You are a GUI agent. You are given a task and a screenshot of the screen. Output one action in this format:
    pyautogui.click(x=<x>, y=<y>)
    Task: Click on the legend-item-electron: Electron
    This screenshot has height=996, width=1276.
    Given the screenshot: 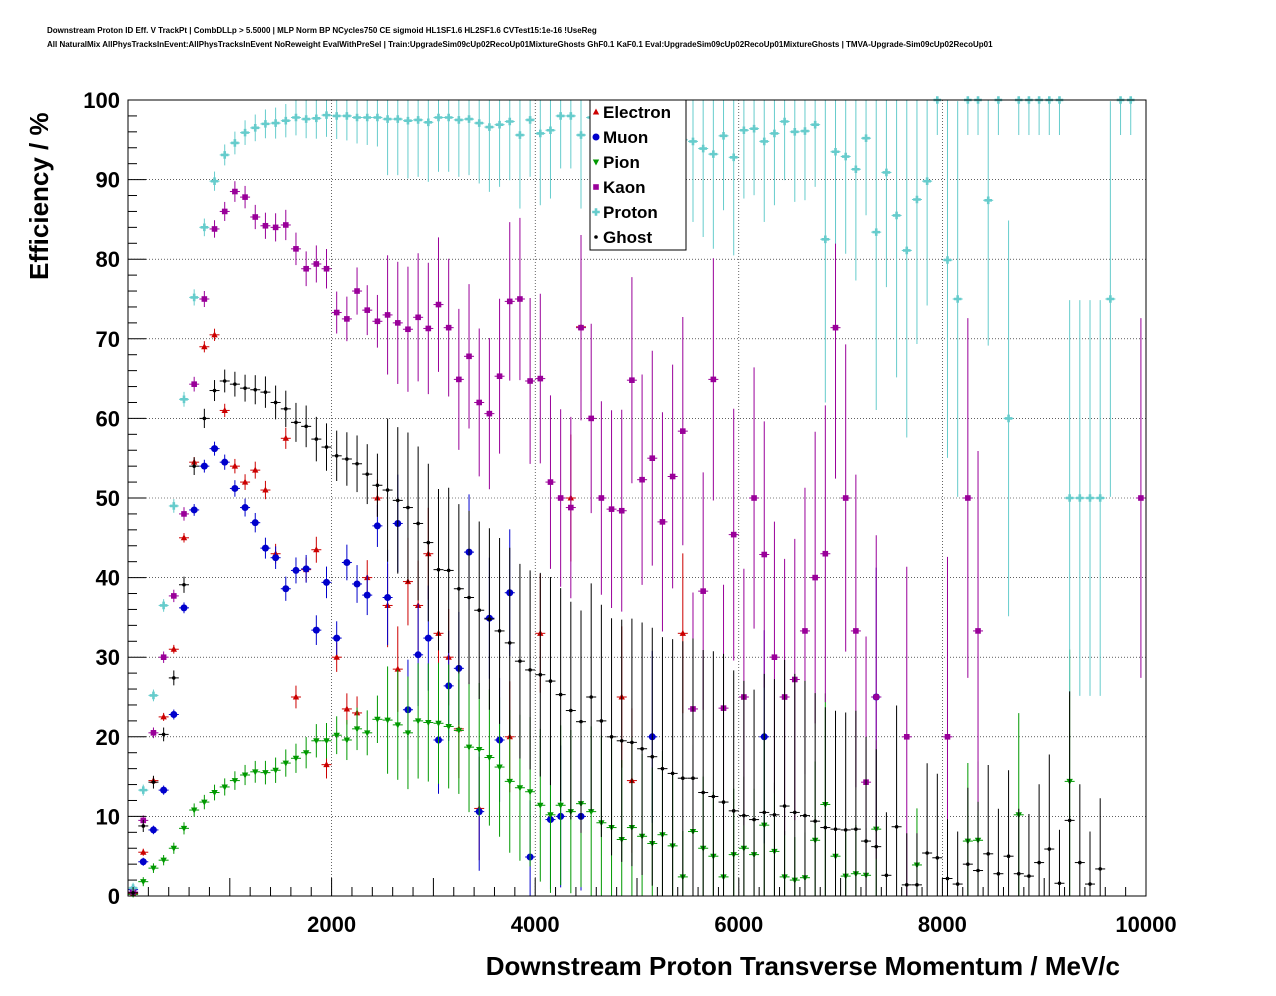 What is the action you would take?
    pyautogui.click(x=631, y=112)
    